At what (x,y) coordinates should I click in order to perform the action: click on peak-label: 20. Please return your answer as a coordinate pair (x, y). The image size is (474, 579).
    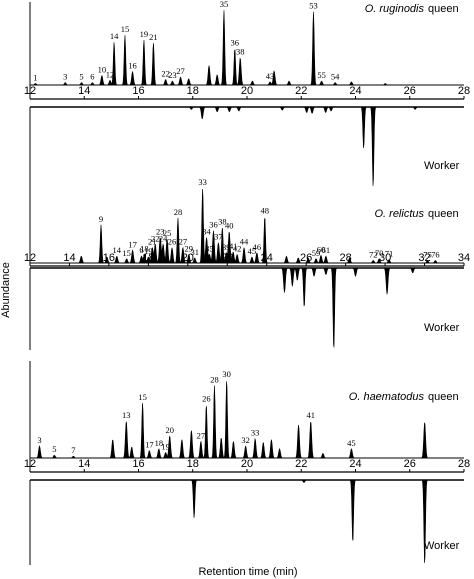
    Looking at the image, I should click on (169, 430).